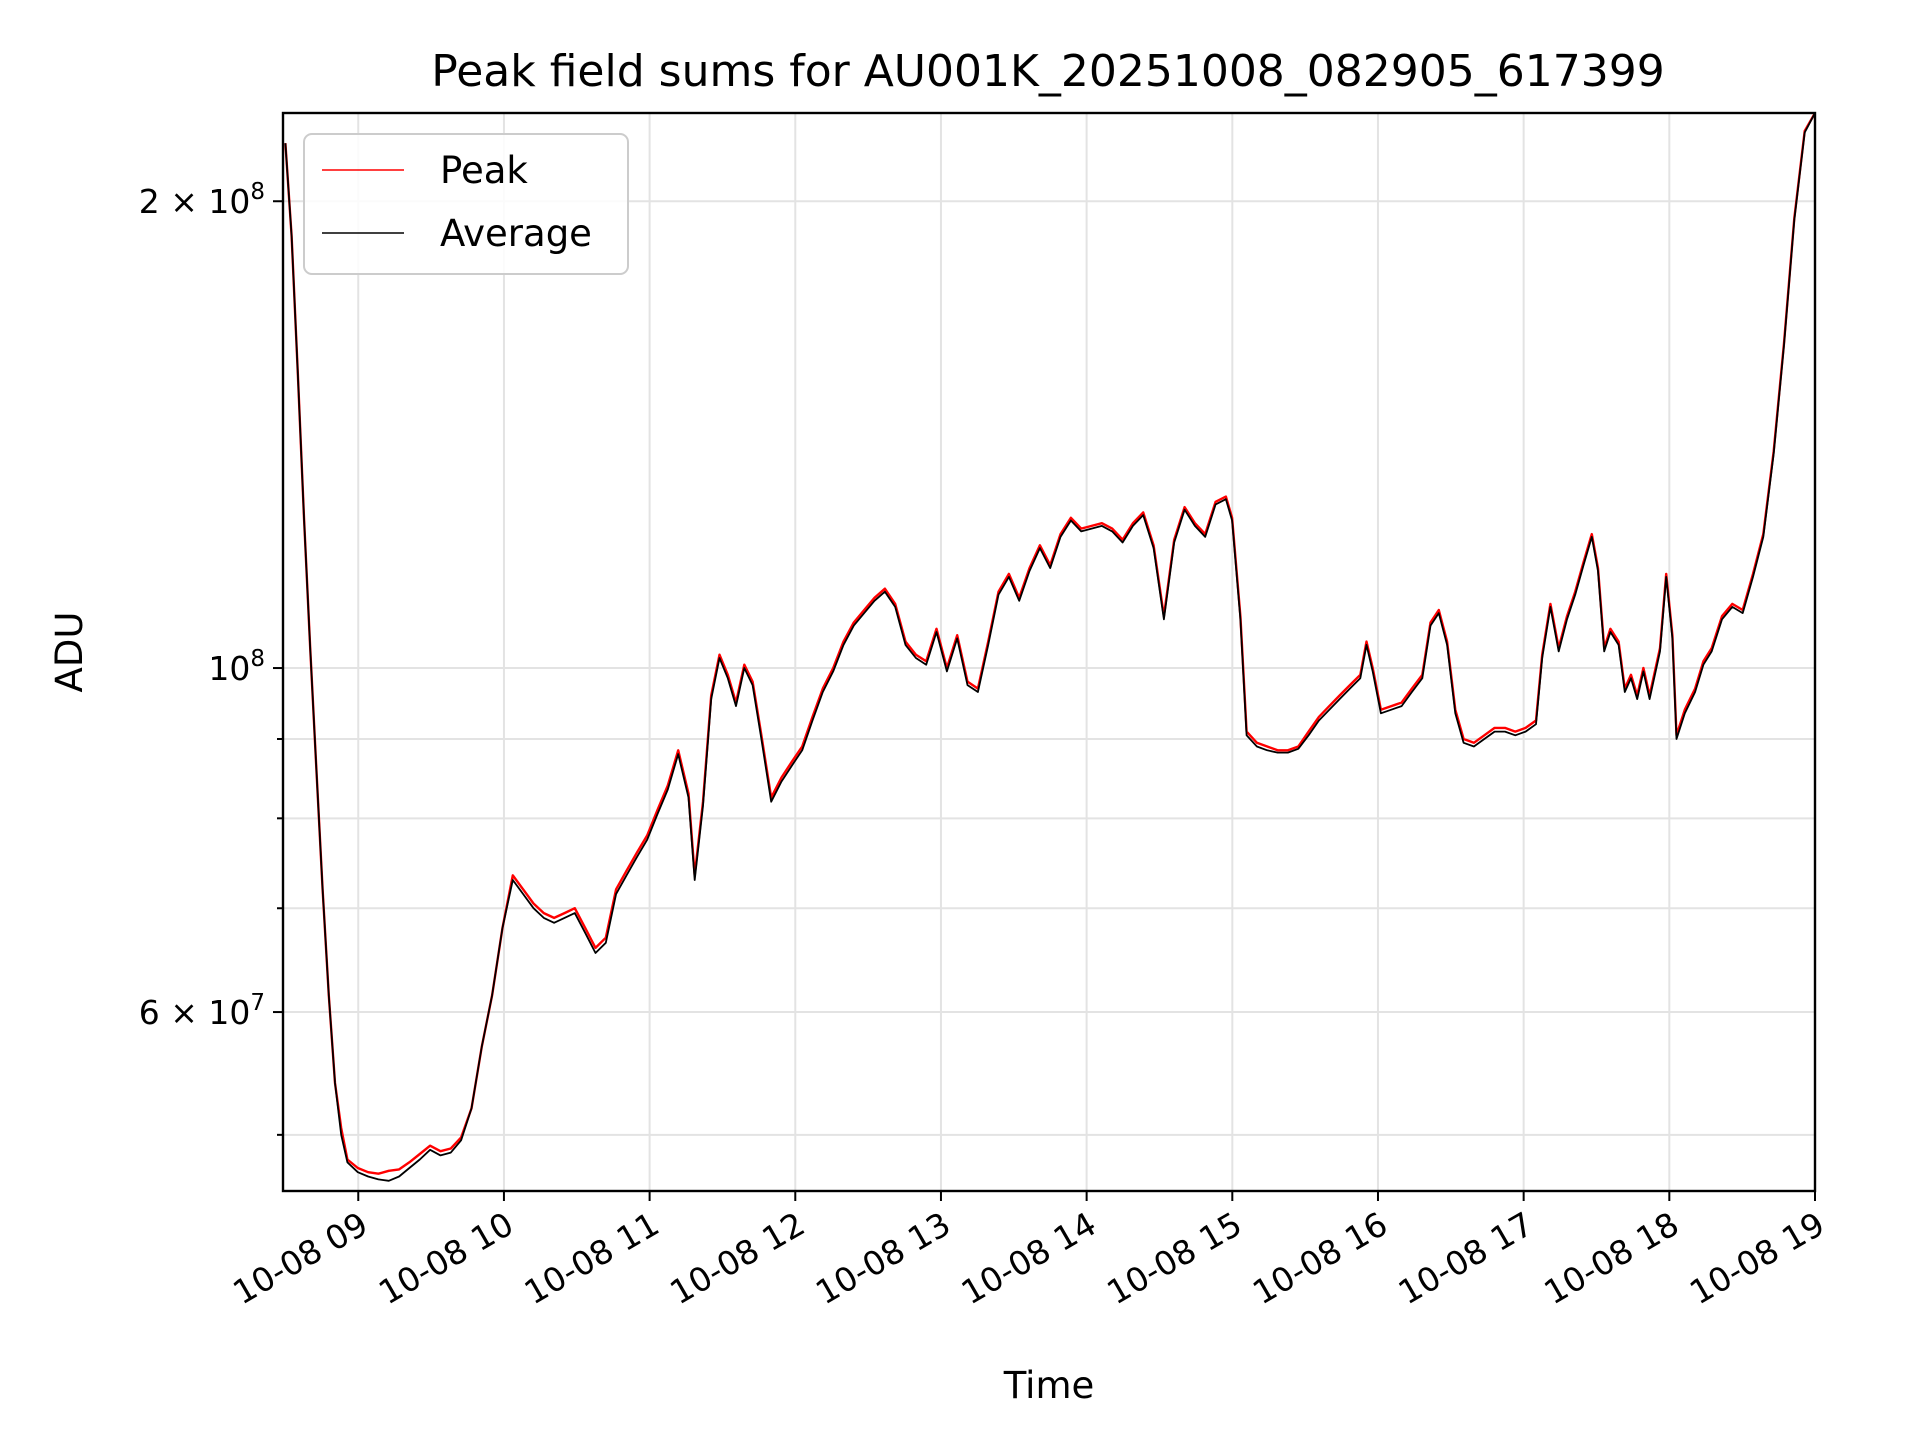 This screenshot has height=1440, width=1920. I want to click on legend-label-peak: Peak, so click(484, 170).